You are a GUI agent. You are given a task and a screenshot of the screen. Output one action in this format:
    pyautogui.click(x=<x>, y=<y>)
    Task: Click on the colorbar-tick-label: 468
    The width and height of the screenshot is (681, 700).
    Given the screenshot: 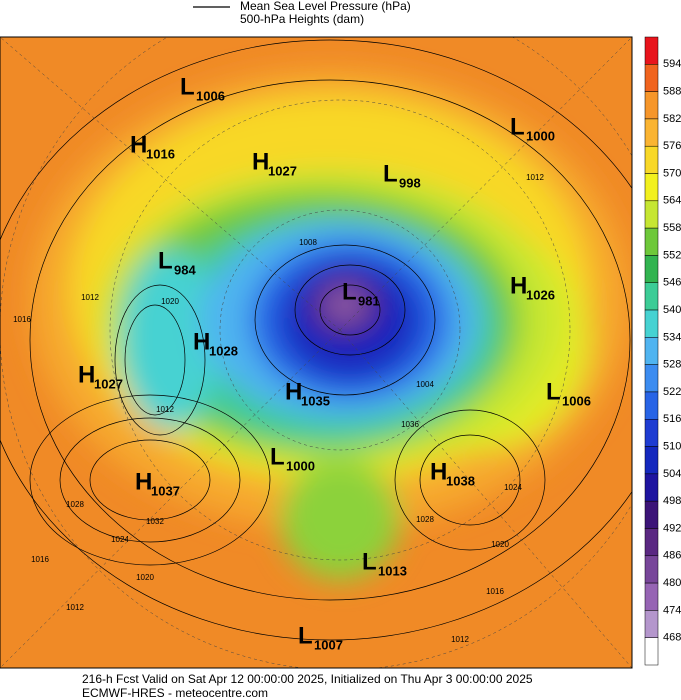 What is the action you would take?
    pyautogui.click(x=672, y=638)
    